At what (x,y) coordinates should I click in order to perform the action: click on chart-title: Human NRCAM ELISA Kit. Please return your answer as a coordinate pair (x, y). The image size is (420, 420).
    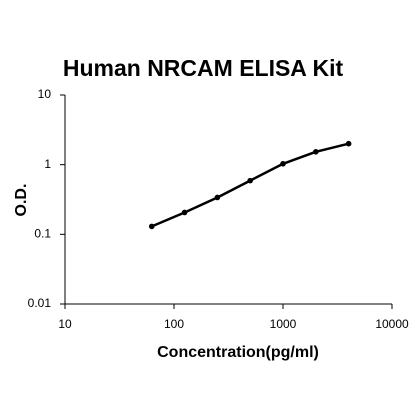
    Looking at the image, I should click on (203, 68).